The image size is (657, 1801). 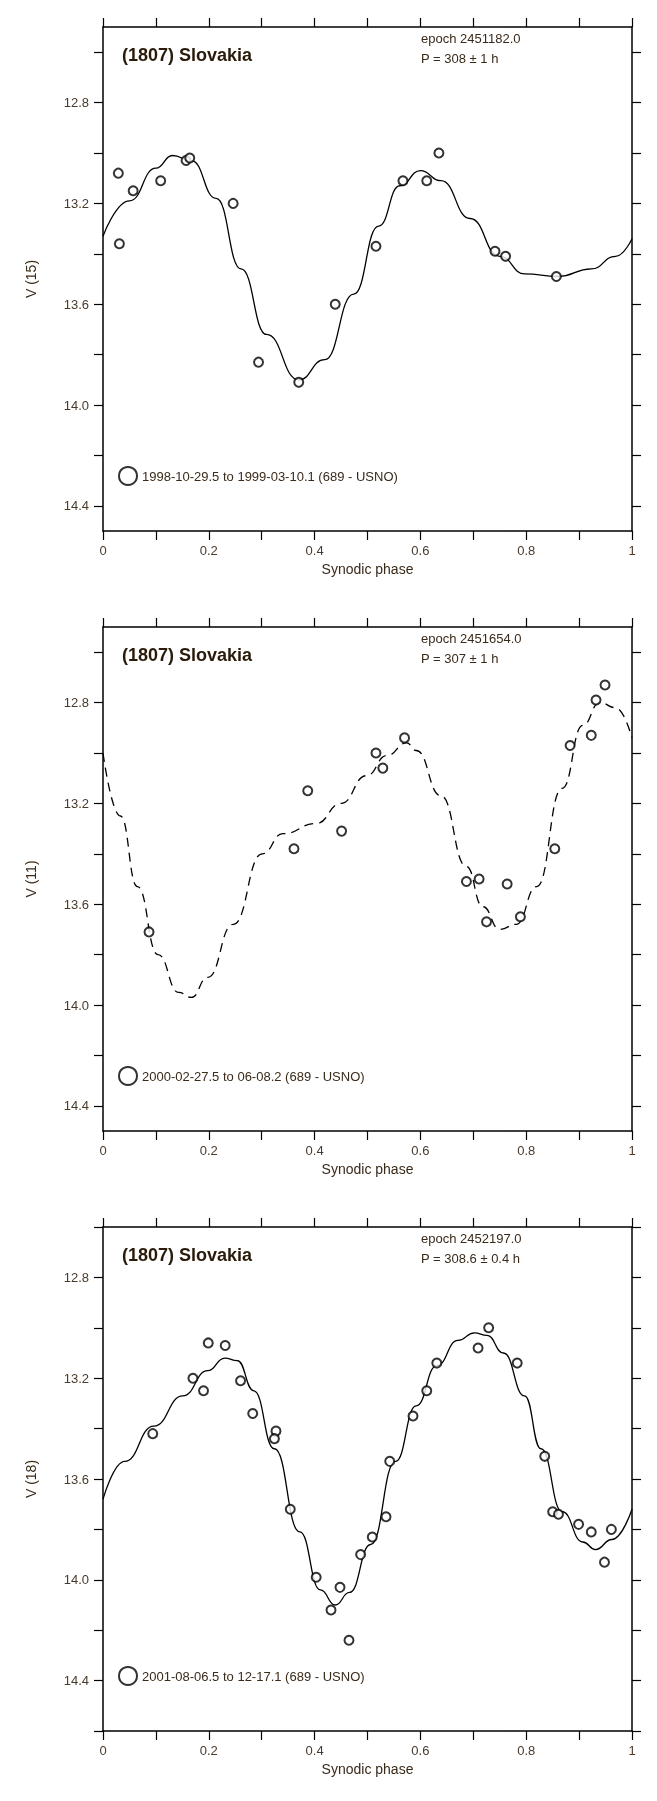 What do you see at coordinates (253, 1076) in the screenshot?
I see `legend-label: 2000-02-27.5 to 06-08.2 (689 - USNO)` at bounding box center [253, 1076].